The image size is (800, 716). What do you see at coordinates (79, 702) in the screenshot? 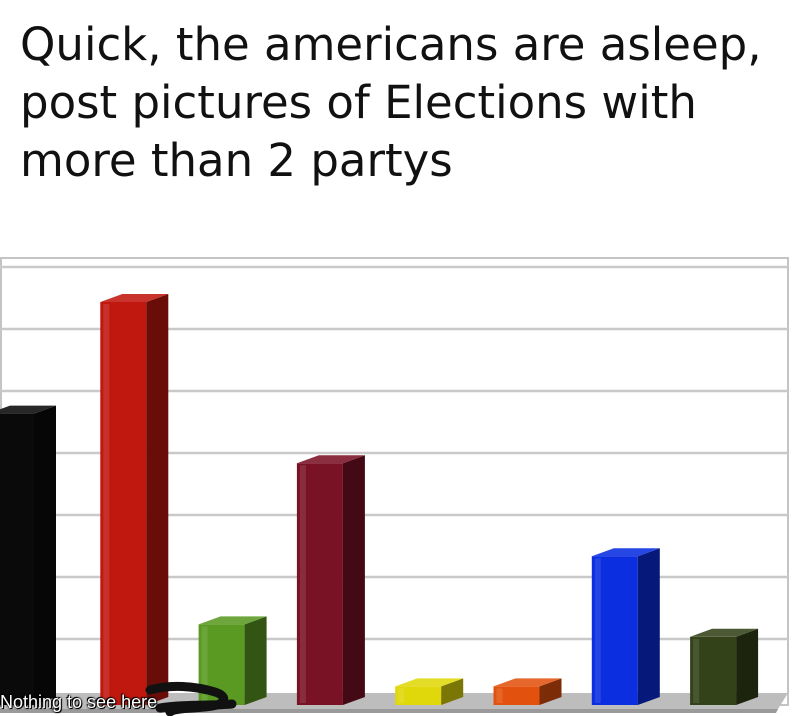
I see `watermark-text: Nothing to see here` at bounding box center [79, 702].